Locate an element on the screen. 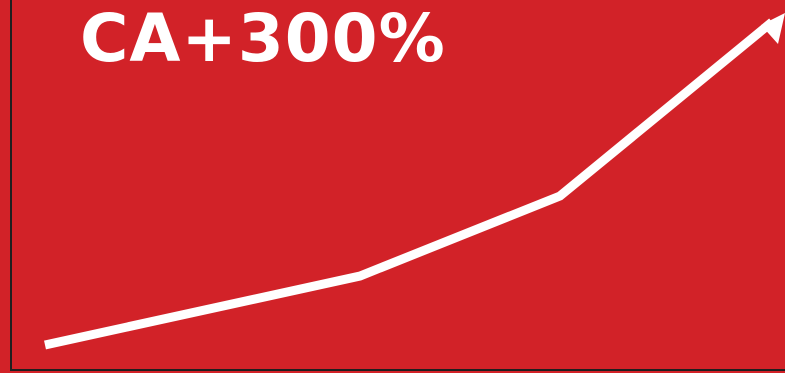 The height and width of the screenshot is (373, 785). x-axis-line is located at coordinates (397, 370).